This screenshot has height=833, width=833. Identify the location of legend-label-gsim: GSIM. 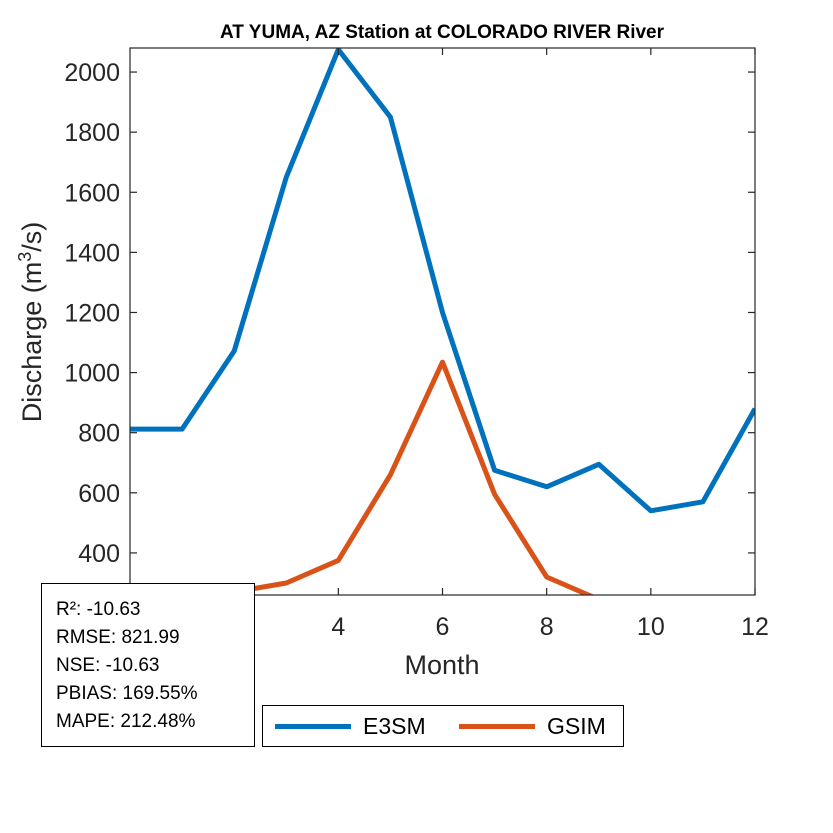
(576, 725).